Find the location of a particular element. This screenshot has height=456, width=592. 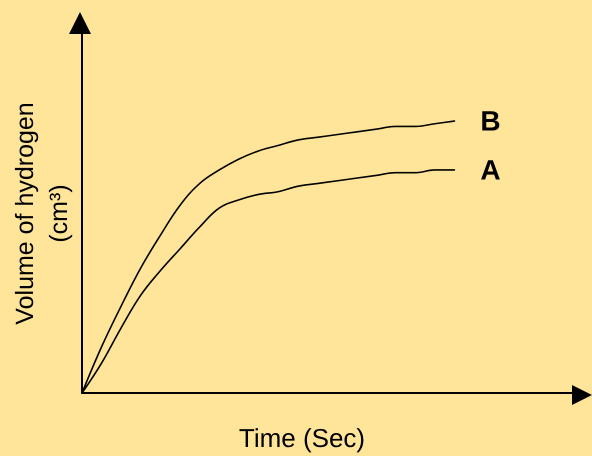

series-label: B is located at coordinates (490, 121).